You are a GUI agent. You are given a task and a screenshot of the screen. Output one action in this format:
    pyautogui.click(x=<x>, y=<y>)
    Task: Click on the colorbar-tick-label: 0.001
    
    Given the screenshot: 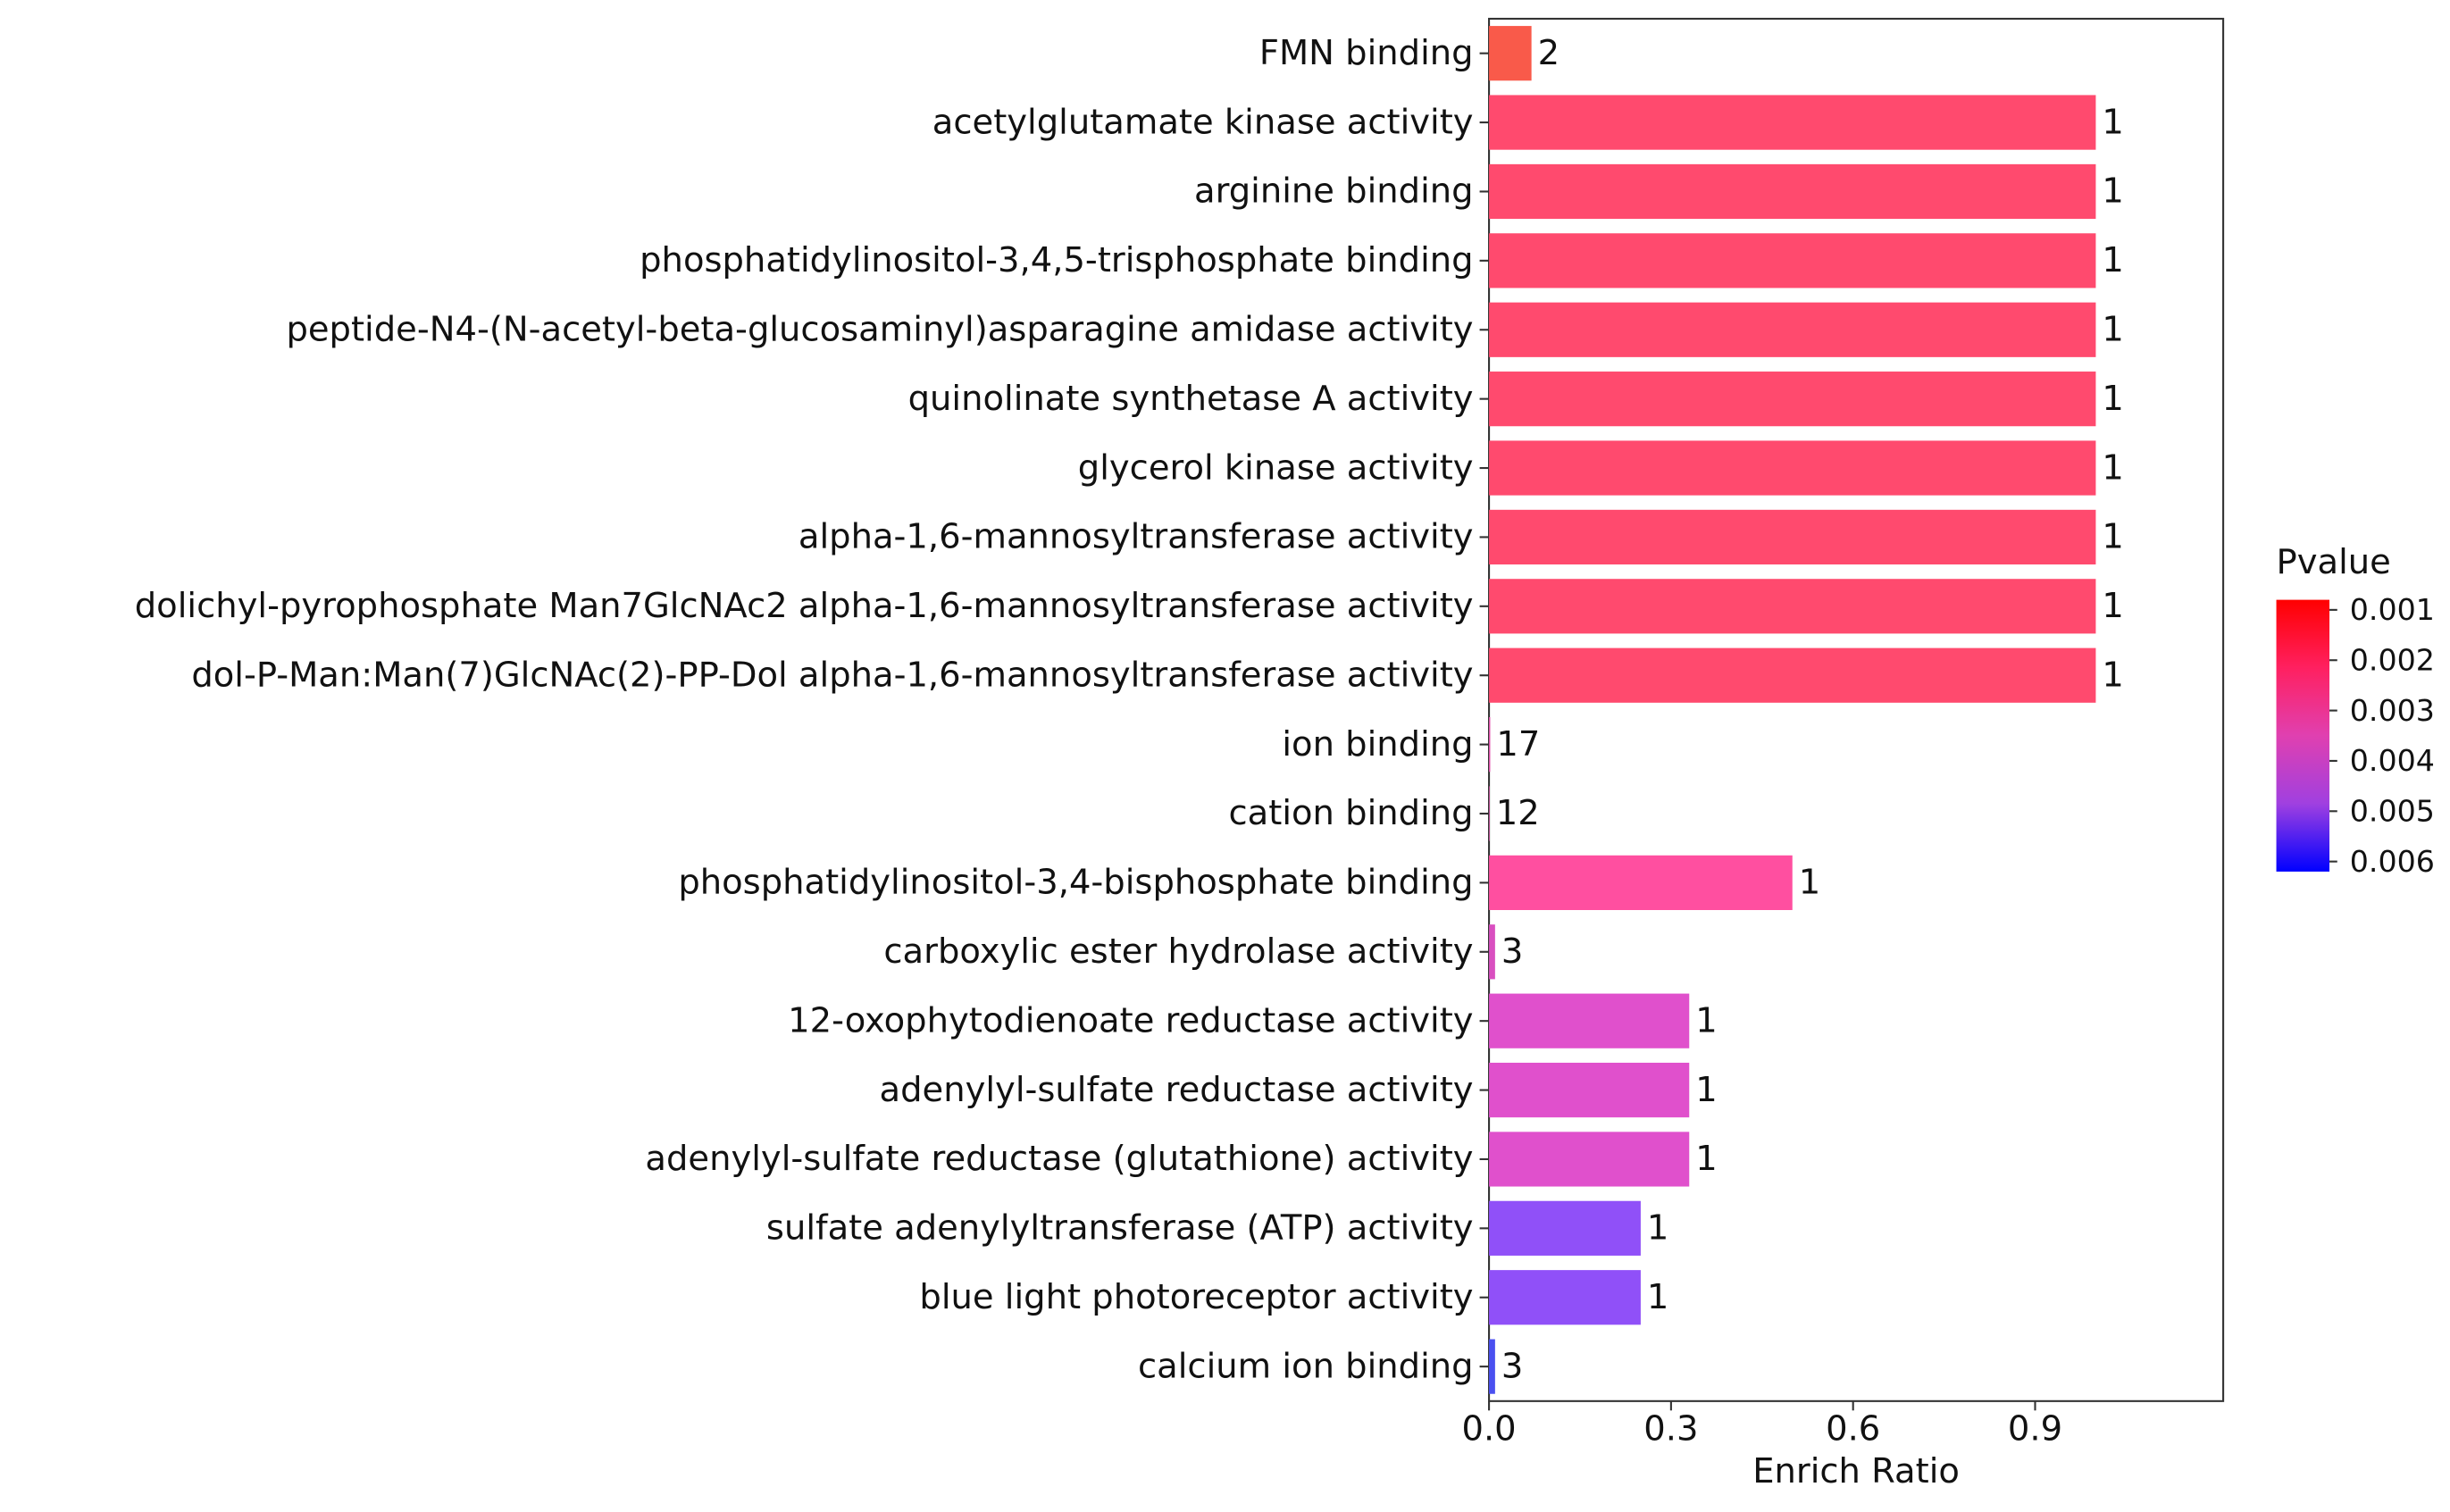 What is the action you would take?
    pyautogui.click(x=2393, y=609)
    